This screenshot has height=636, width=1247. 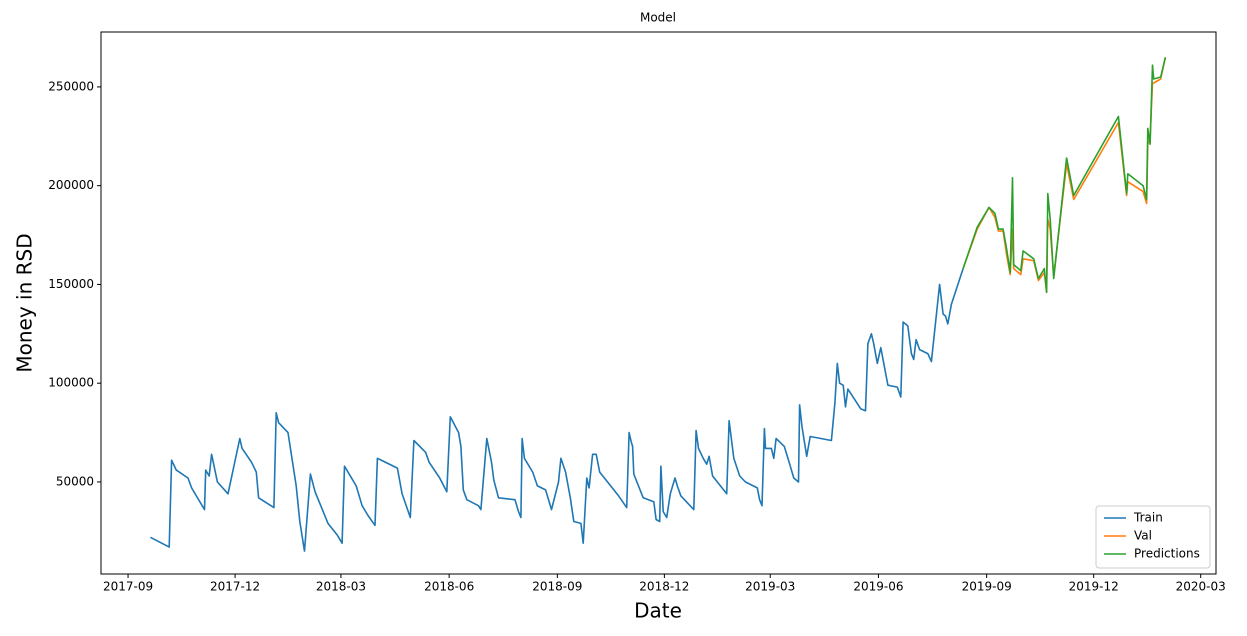 What do you see at coordinates (1143, 536) in the screenshot?
I see `legend-label: Val` at bounding box center [1143, 536].